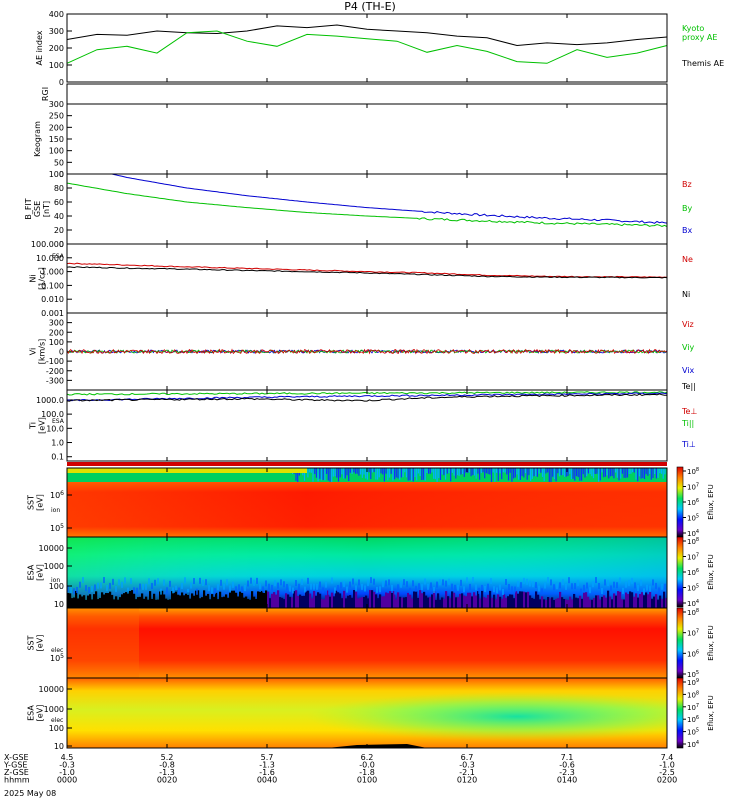 The image size is (750, 800). I want to click on y-tick-label: 20, so click(59, 230).